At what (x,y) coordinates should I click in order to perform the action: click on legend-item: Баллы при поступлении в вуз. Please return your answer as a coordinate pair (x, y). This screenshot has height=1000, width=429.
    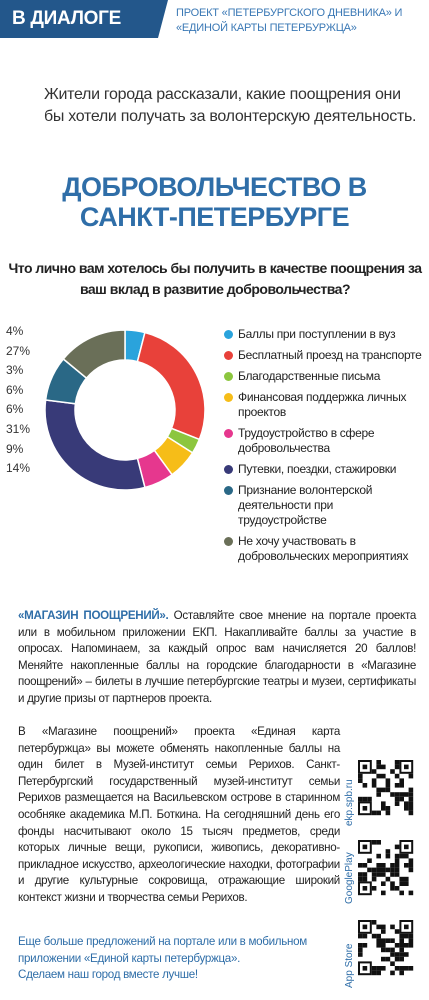
    Looking at the image, I should click on (324, 334).